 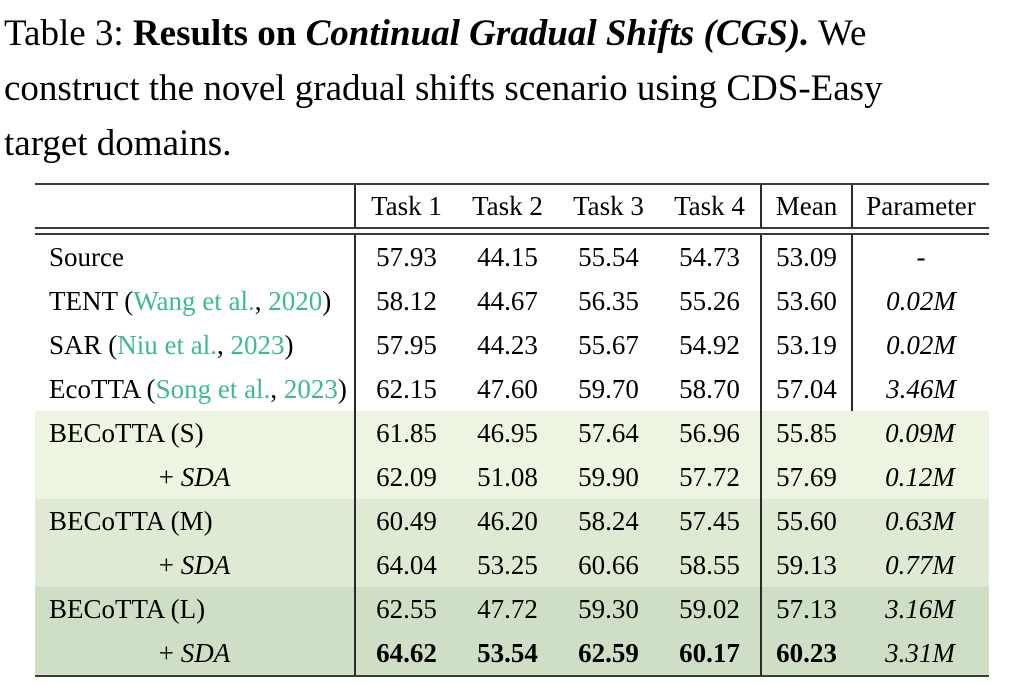 What do you see at coordinates (406, 609) in the screenshot?
I see `task-value-cell: 62.55` at bounding box center [406, 609].